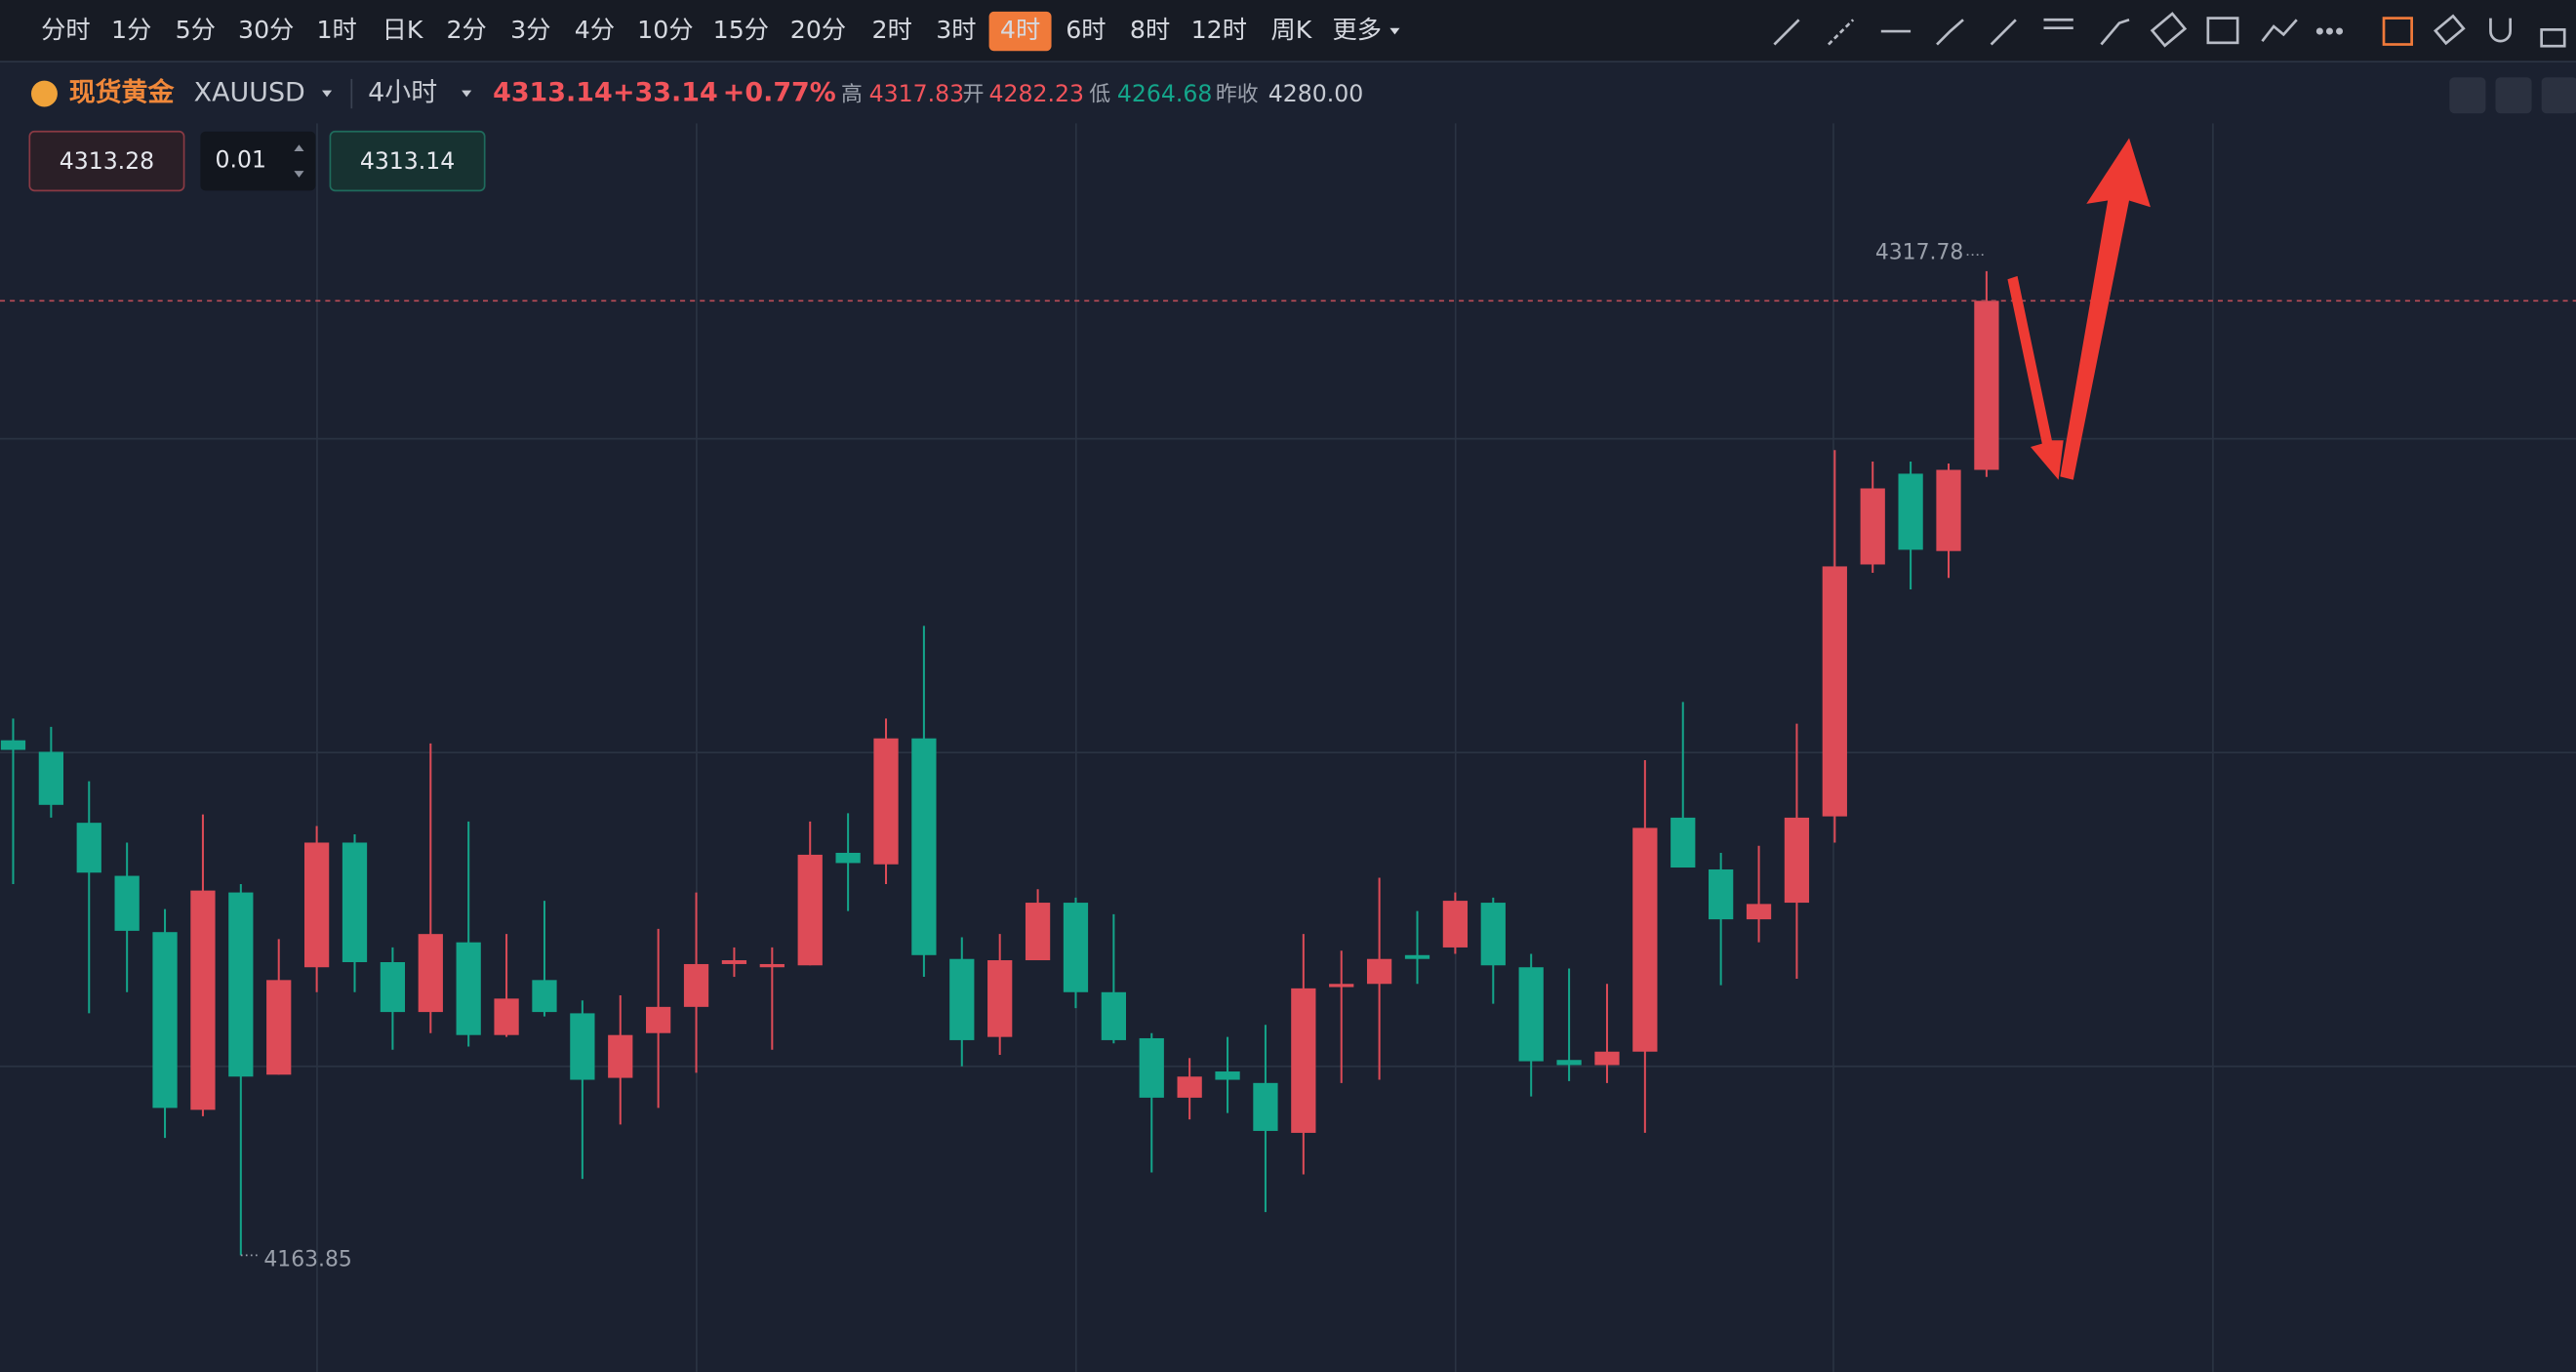  I want to click on interval-tab: 分时, so click(65, 30).